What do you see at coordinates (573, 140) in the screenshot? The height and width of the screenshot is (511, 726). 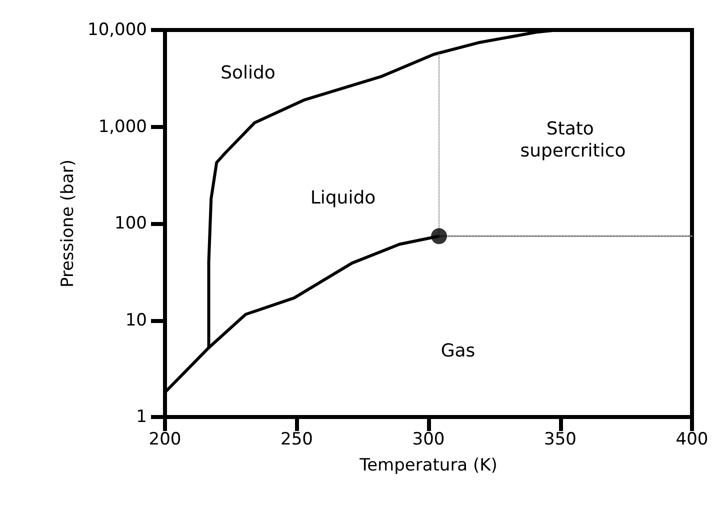 I see `annotation: Stato supercritico` at bounding box center [573, 140].